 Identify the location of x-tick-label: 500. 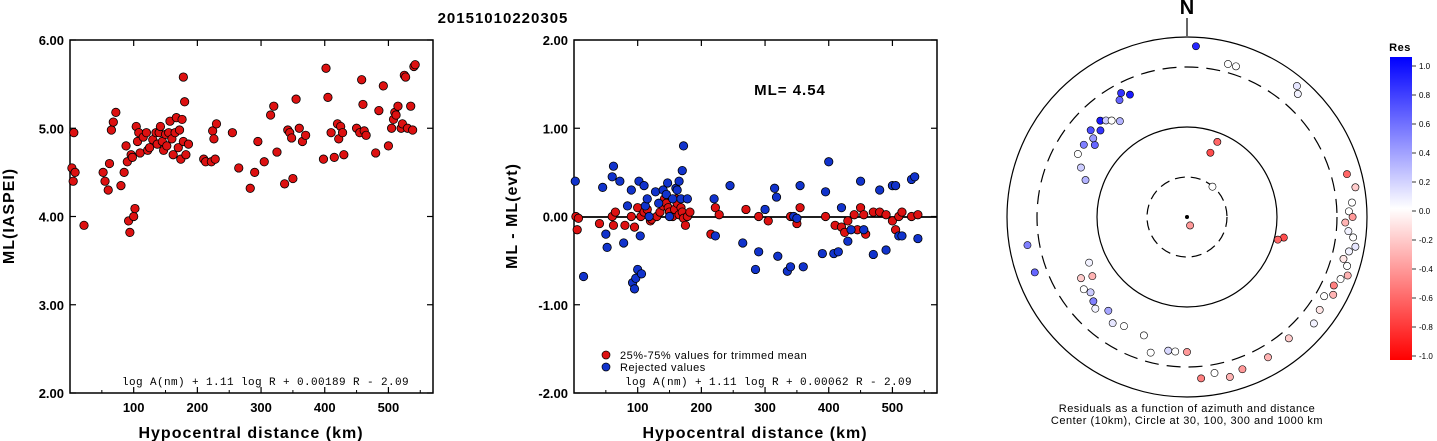
(389, 407).